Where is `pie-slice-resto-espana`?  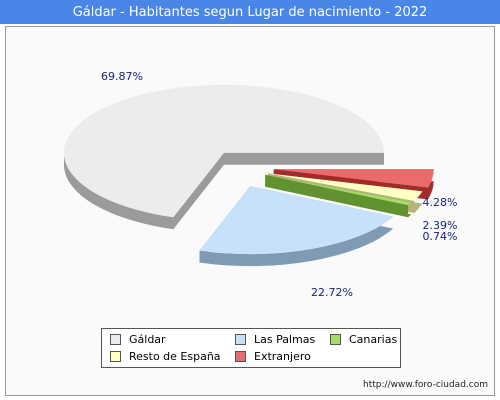
pie-slice-resto-espana is located at coordinates (345, 187).